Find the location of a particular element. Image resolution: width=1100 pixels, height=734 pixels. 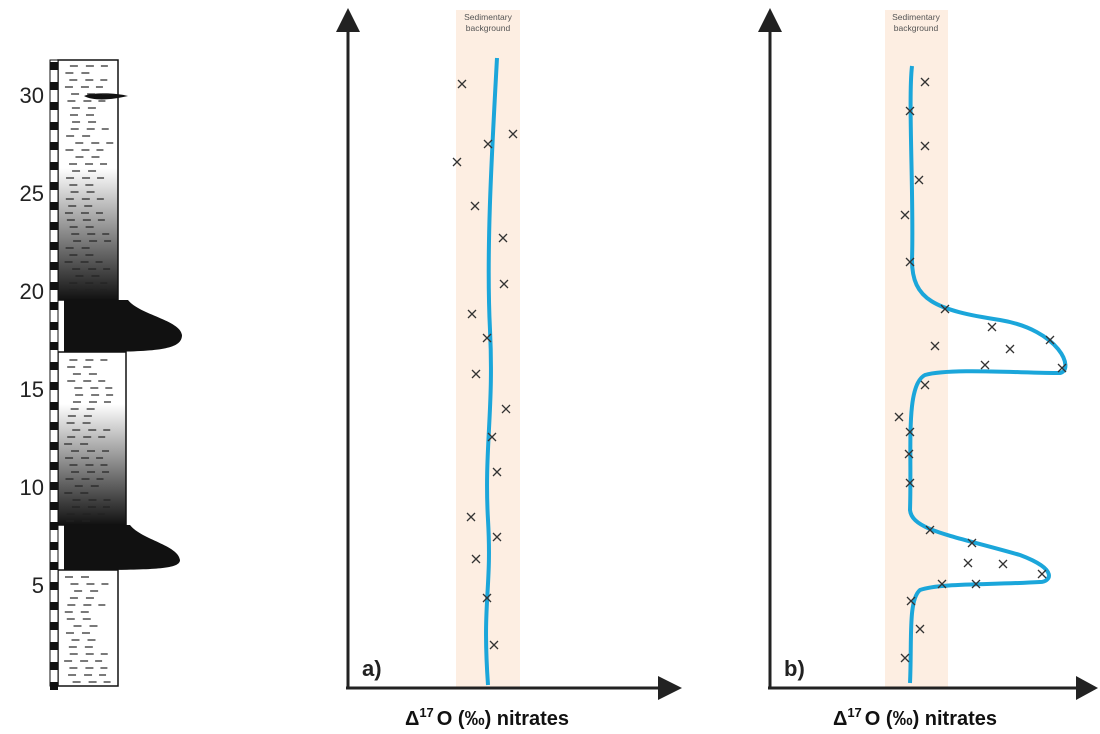

depth-tick-label: 15 is located at coordinates (32, 389).